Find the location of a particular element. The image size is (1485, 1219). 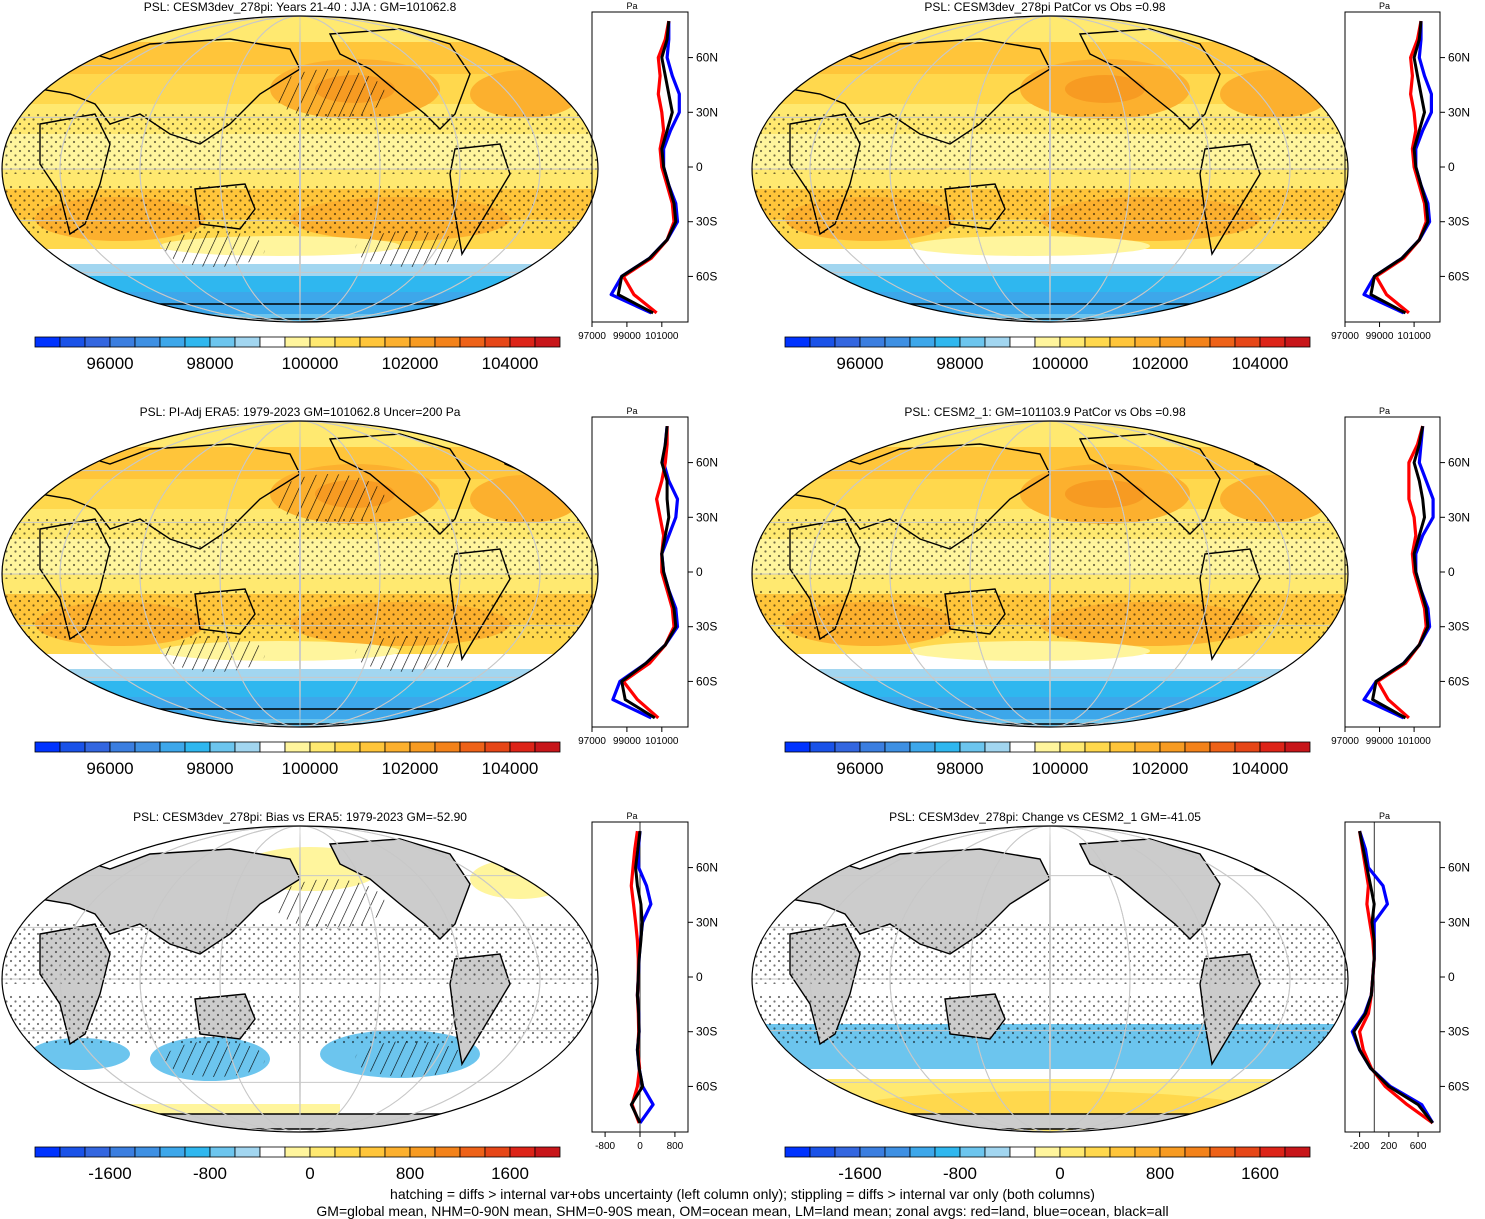

panel-6-map is located at coordinates (1050, 979).